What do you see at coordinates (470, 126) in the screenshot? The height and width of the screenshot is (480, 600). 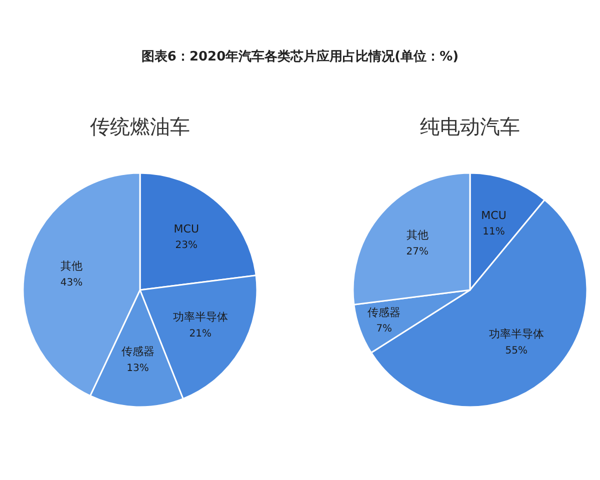 I see `chart-title: 纯电动汽车` at bounding box center [470, 126].